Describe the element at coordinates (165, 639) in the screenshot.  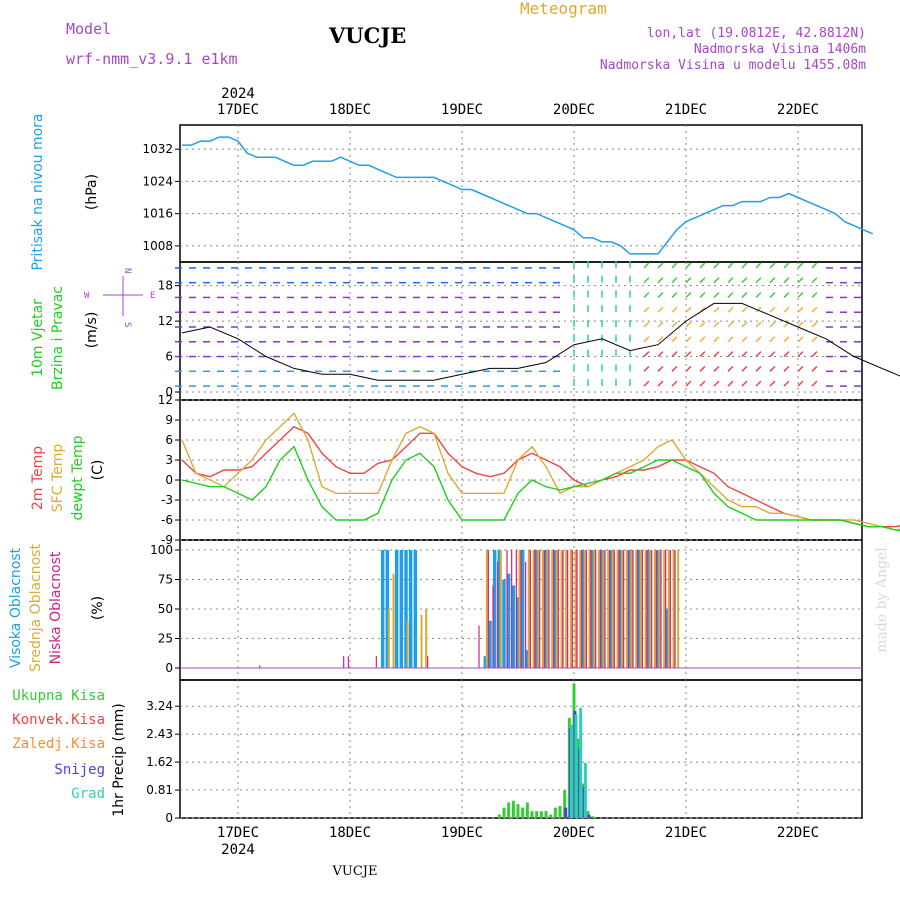
I see `y-tick-label: 25` at that location.